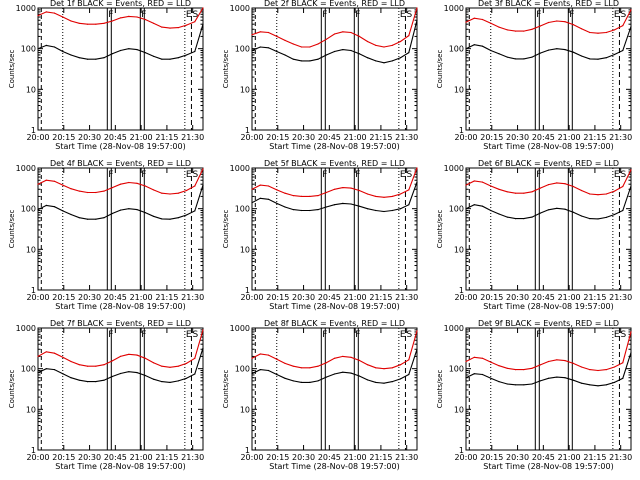 Image resolution: width=640 pixels, height=480 pixels. I want to click on panel-title: Det 3f BLACK = Events, RED = LLD, so click(548, 4).